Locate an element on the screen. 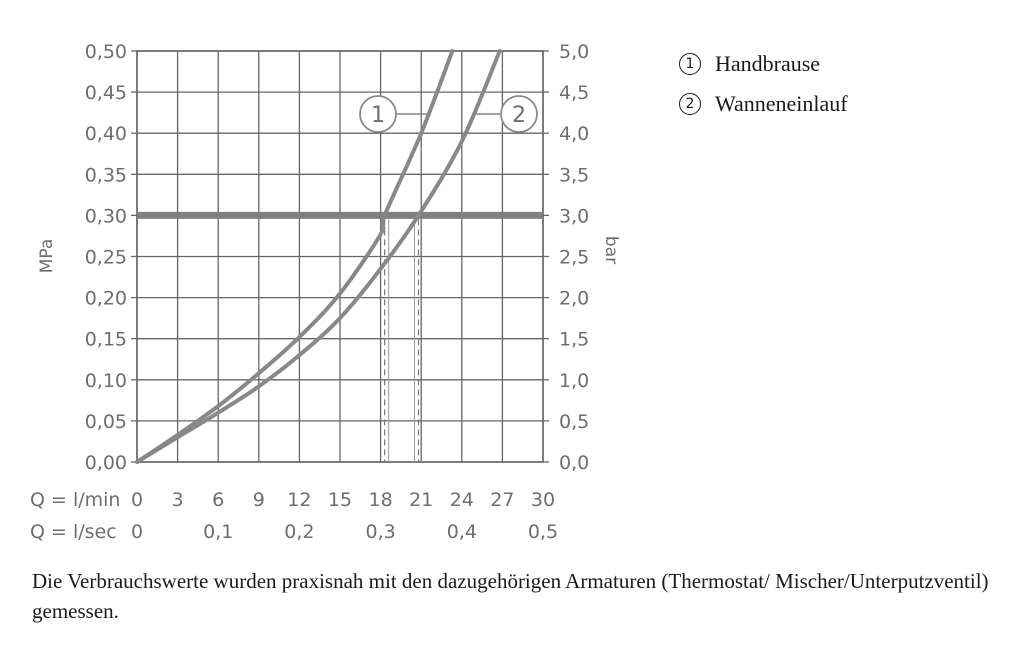  y-right-axis-title: bar is located at coordinates (611, 250).